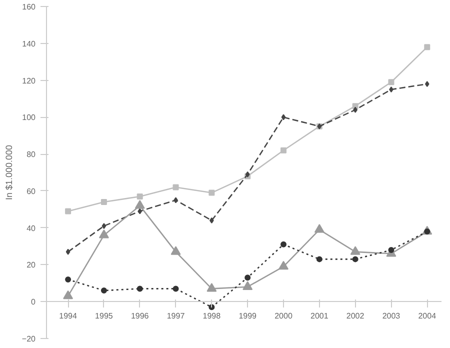 The height and width of the screenshot is (348, 450). I want to click on x-tick-label: 1996, so click(140, 316).